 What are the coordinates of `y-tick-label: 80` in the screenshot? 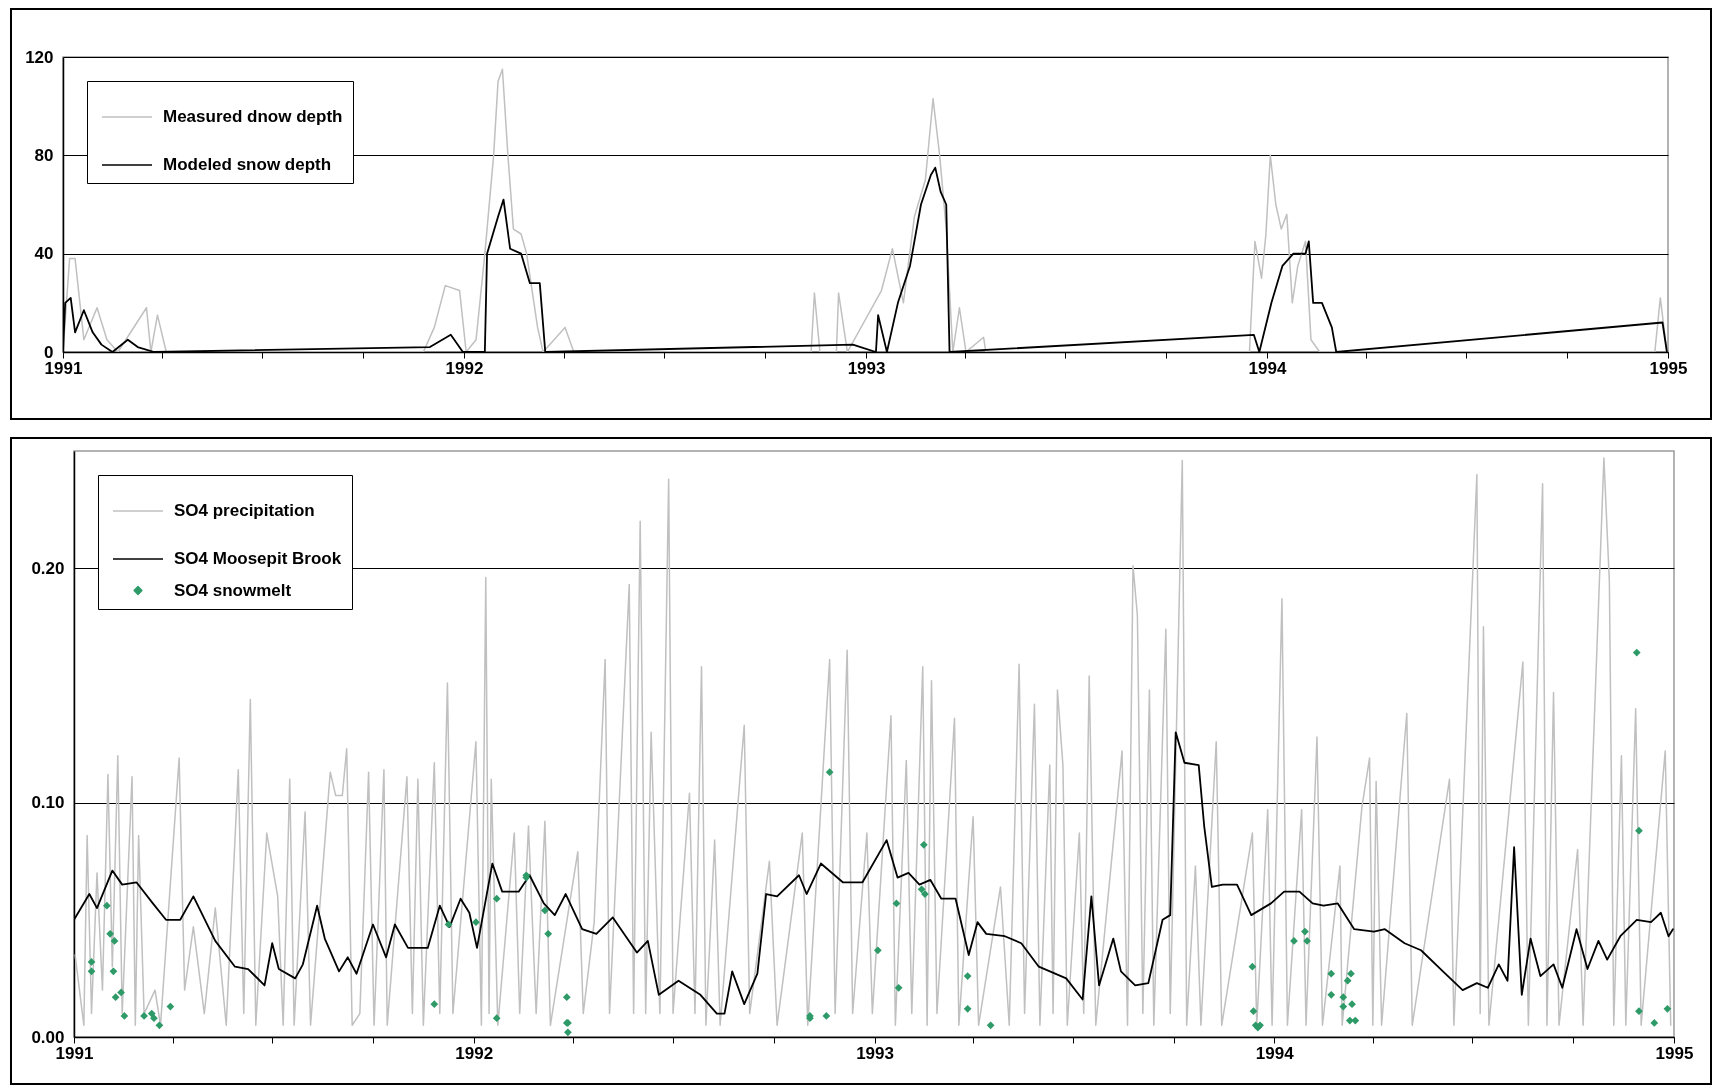 It's located at (44, 155).